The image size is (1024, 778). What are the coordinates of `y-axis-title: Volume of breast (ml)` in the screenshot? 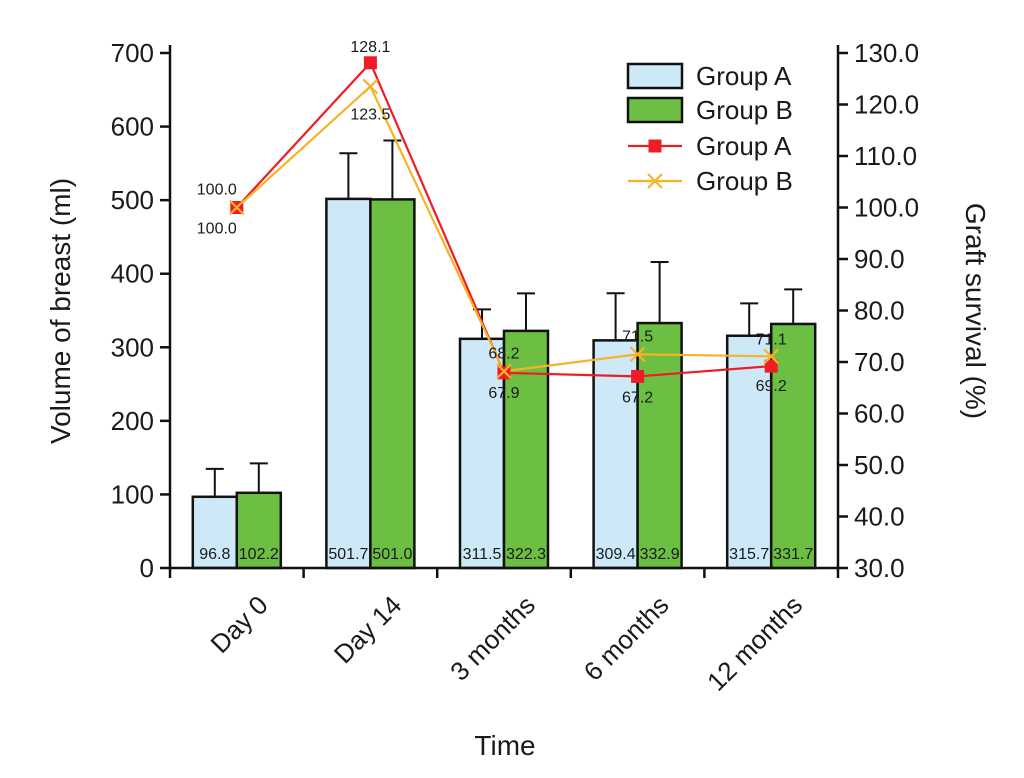 It's located at (60, 311).